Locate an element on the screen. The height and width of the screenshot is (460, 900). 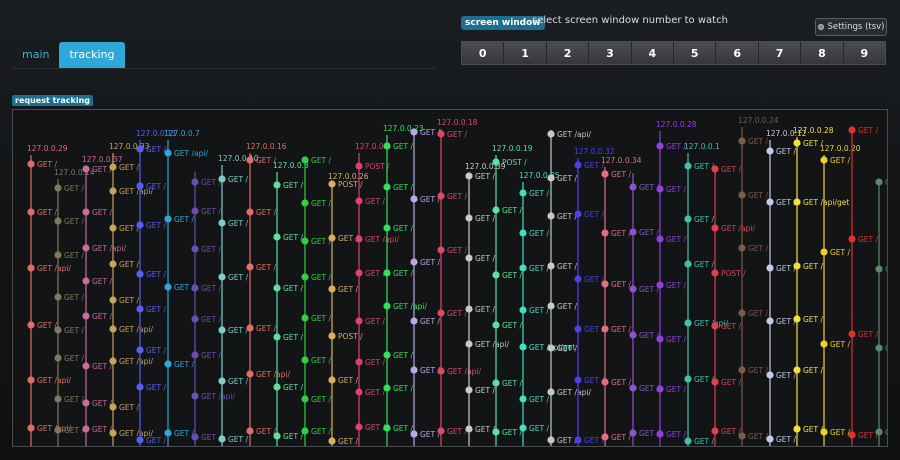
tab-main: main is located at coordinates (36, 54).